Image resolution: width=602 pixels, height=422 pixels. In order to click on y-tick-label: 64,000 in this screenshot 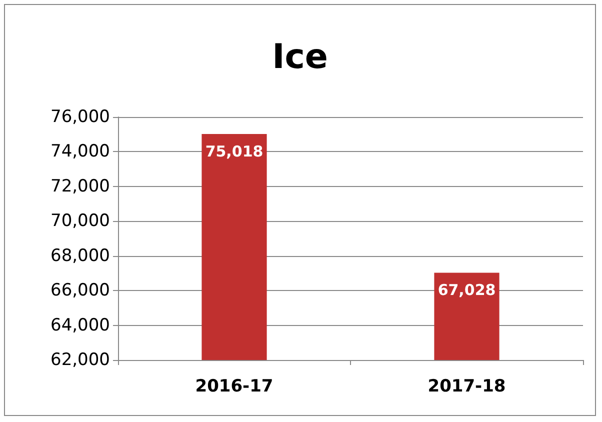, I will do `click(80, 325)`.